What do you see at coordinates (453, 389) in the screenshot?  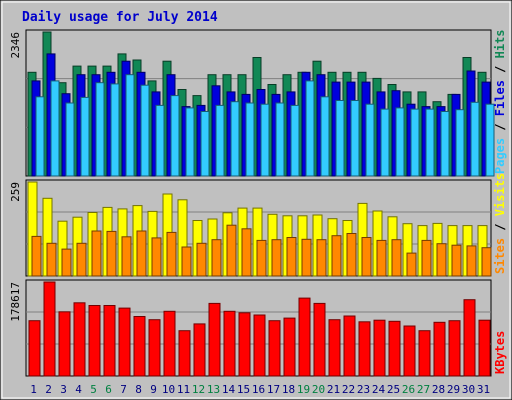 I see `day-label-29: 29` at bounding box center [453, 389].